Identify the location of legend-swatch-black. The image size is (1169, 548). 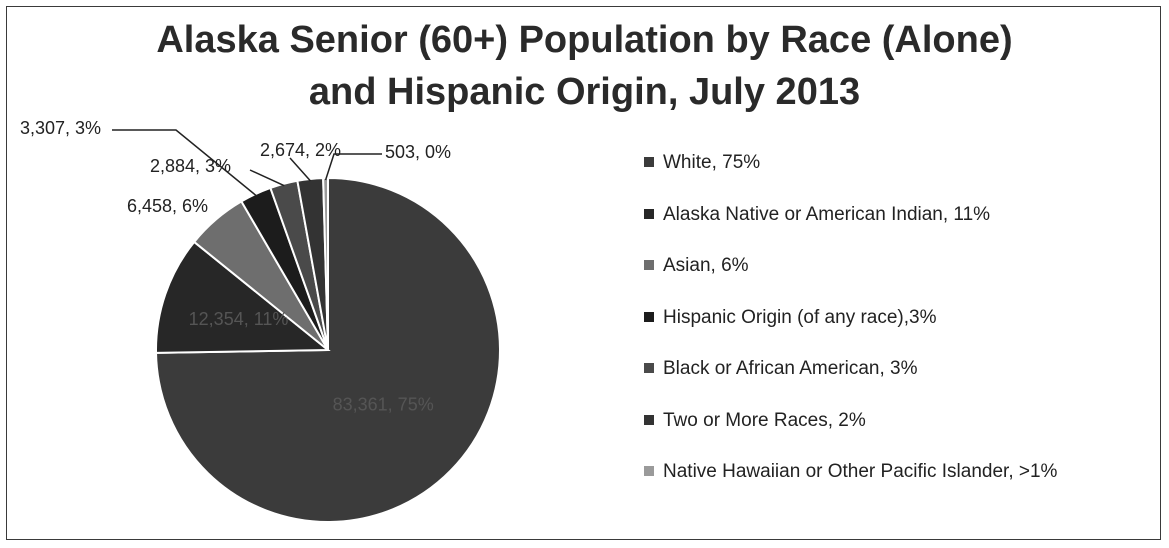
(649, 368).